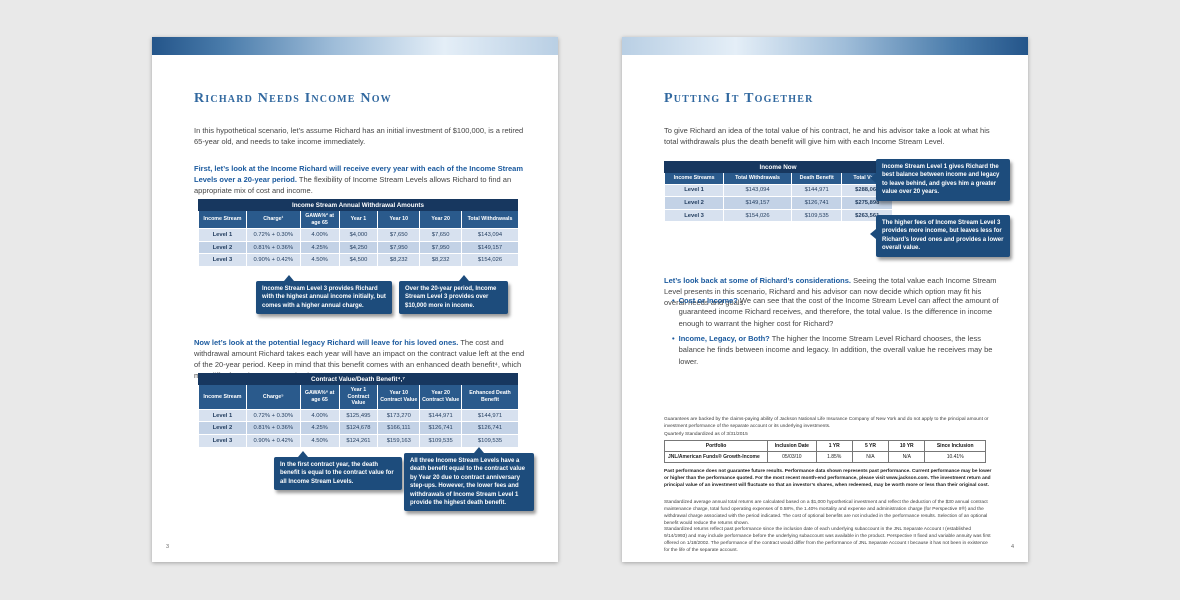 This screenshot has width=1180, height=600. I want to click on table-cell: $4,250, so click(358, 247).